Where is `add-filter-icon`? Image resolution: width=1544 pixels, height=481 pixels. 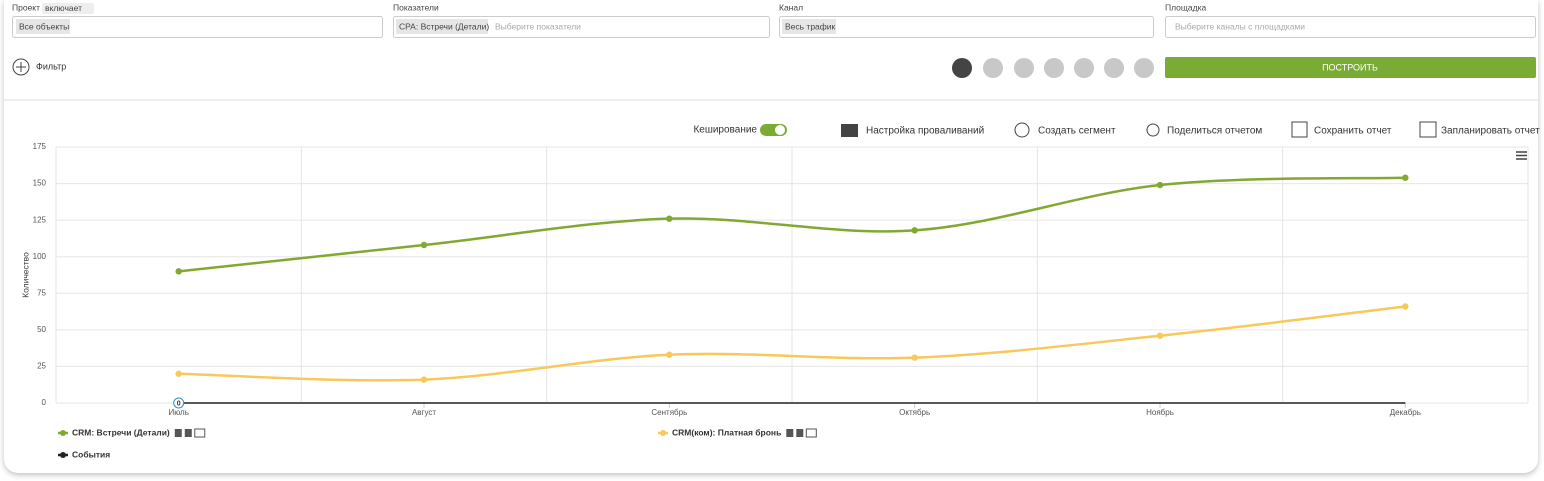 add-filter-icon is located at coordinates (21, 67).